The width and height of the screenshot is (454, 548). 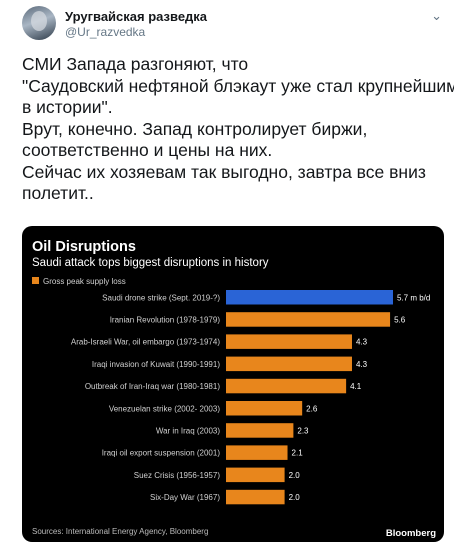 I want to click on category-label: Iraqi oil export suspension (2001), so click(x=161, y=453).